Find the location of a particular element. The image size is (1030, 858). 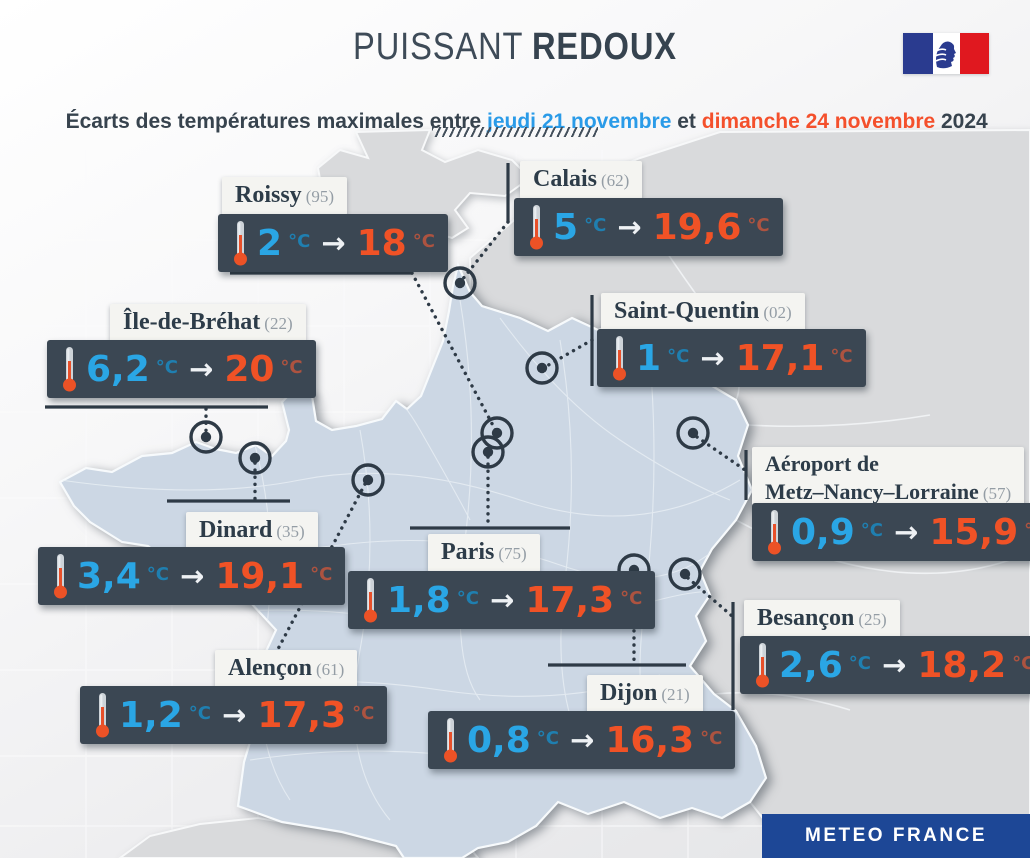

temp-after: 18,2 is located at coordinates (962, 665).